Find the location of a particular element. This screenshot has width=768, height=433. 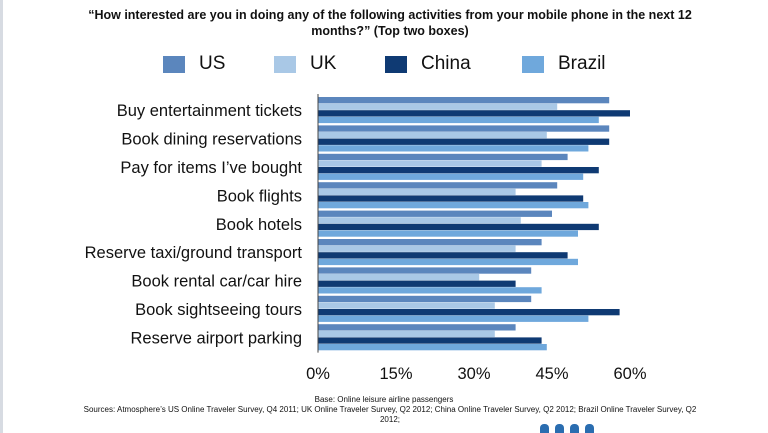

x-tick-label: 0% is located at coordinates (318, 374).